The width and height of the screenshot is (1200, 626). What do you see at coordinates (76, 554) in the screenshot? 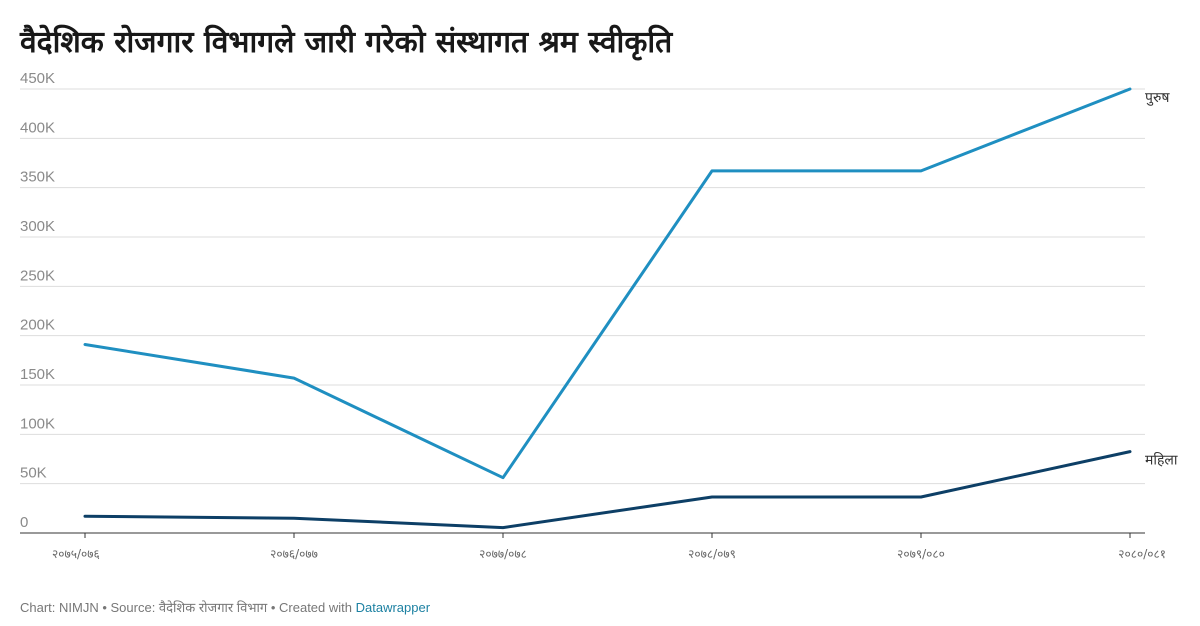
I see `x-tick-label: २०७५/०७६` at bounding box center [76, 554].